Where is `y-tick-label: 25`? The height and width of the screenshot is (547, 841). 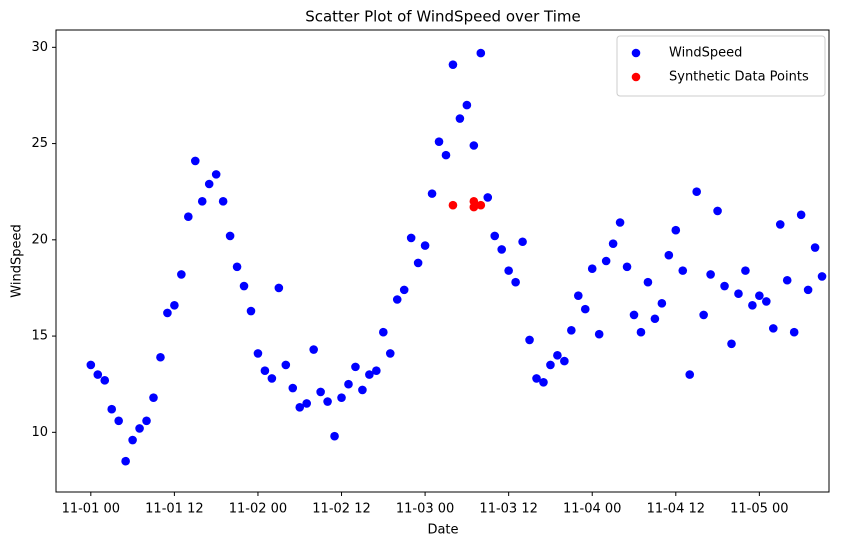 y-tick-label: 25 is located at coordinates (39, 143).